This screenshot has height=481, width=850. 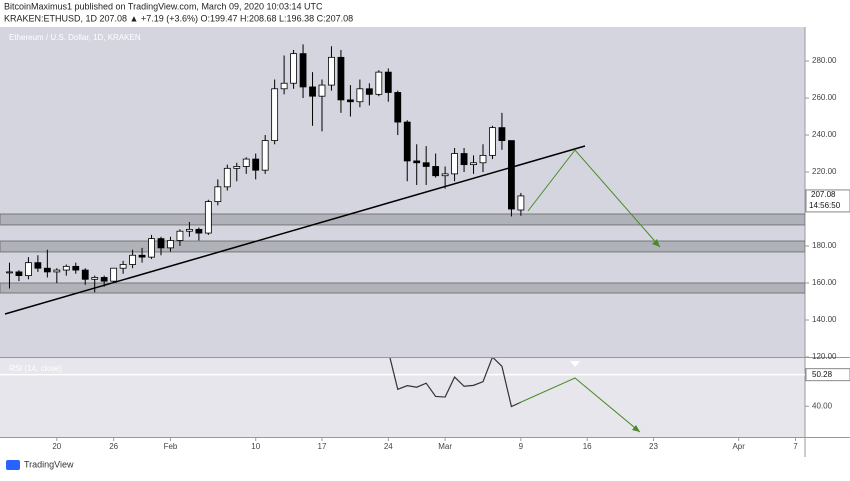 I want to click on rsi-title: RSI (14, close), so click(x=35, y=368).